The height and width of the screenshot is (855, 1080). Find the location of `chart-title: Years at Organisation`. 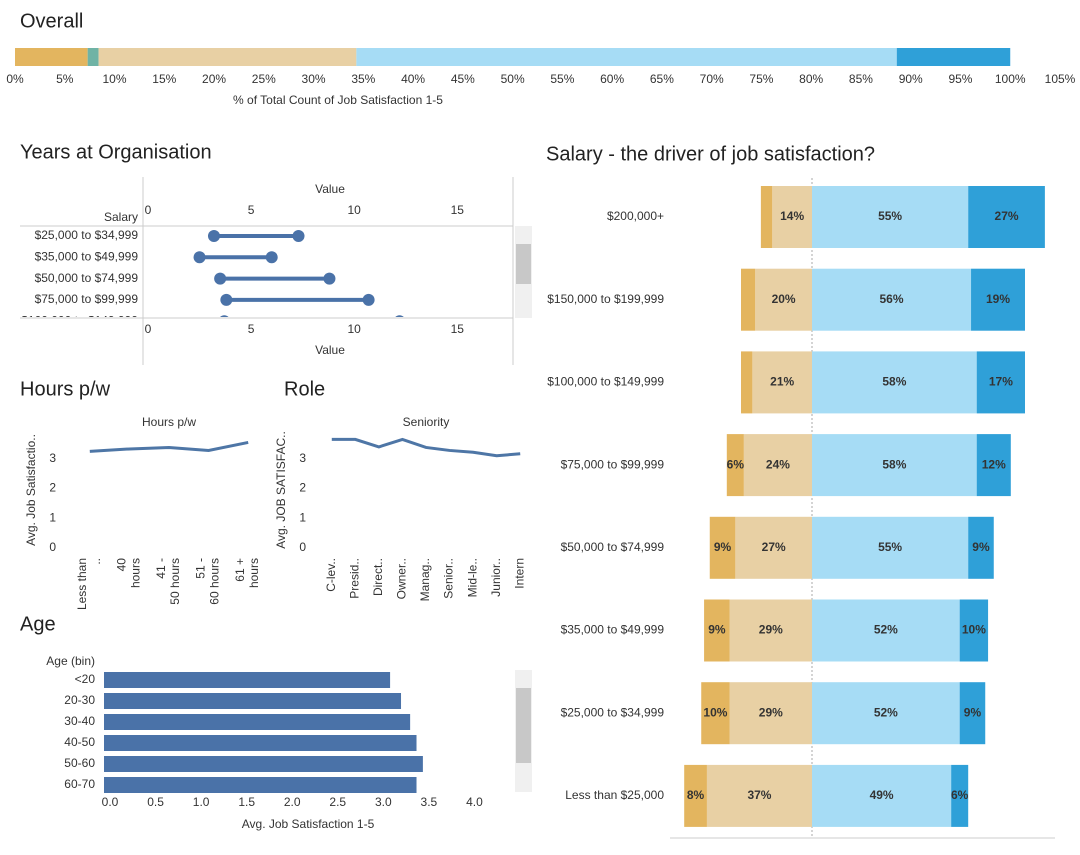

chart-title: Years at Organisation is located at coordinates (116, 152).